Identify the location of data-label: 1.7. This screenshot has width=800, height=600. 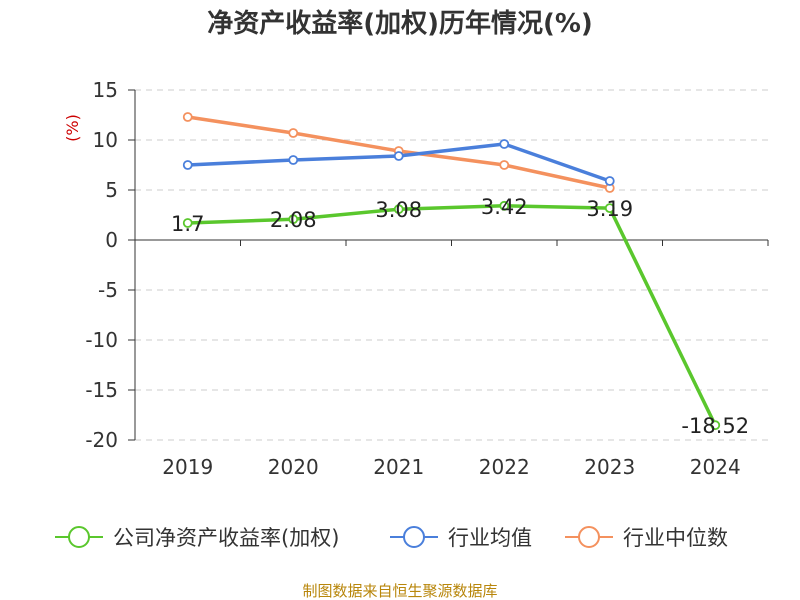
(187, 224).